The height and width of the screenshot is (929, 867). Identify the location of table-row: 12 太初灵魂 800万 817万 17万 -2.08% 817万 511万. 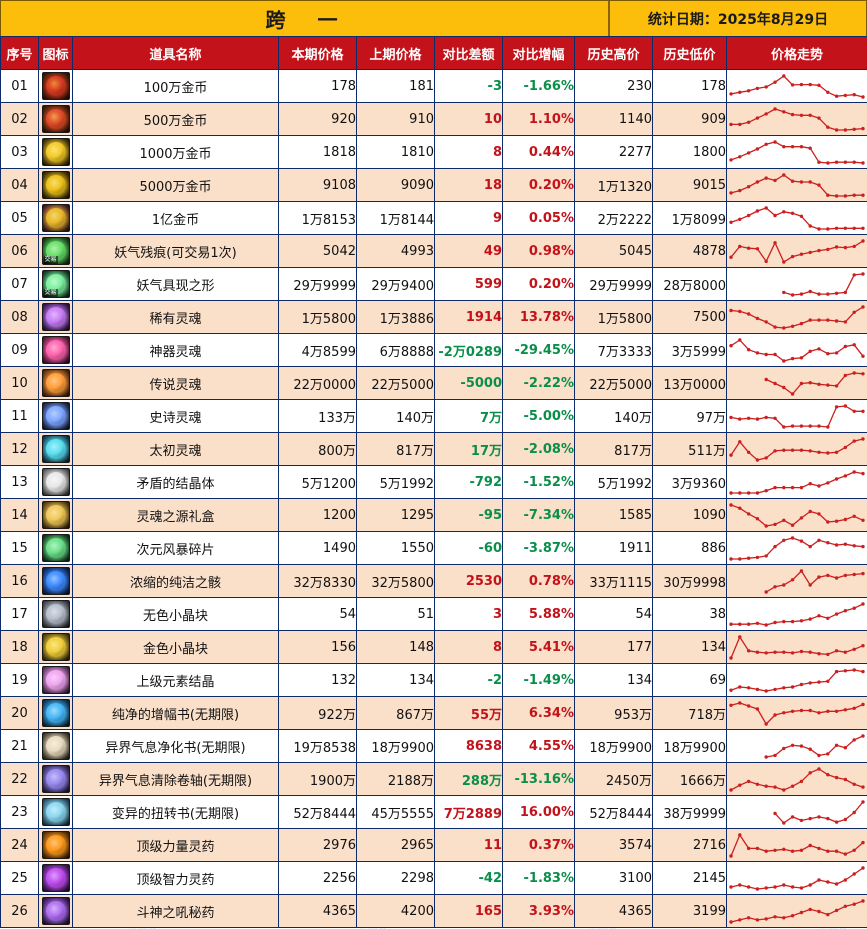
(433, 449).